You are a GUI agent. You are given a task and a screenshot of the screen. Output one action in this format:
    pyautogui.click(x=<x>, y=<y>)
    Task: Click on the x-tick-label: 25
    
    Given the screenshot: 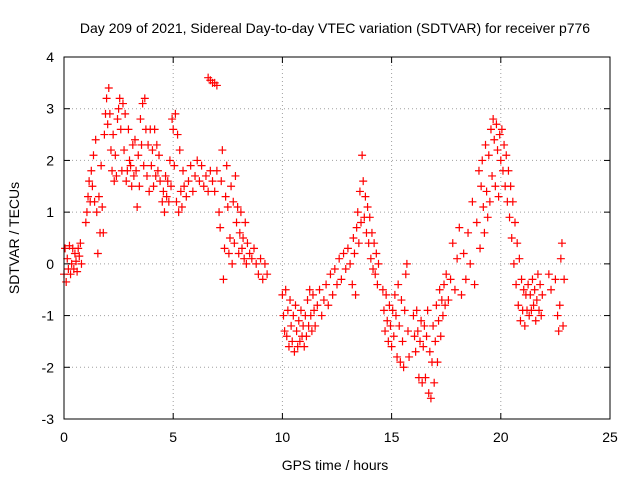 What is the action you would take?
    pyautogui.click(x=610, y=437)
    